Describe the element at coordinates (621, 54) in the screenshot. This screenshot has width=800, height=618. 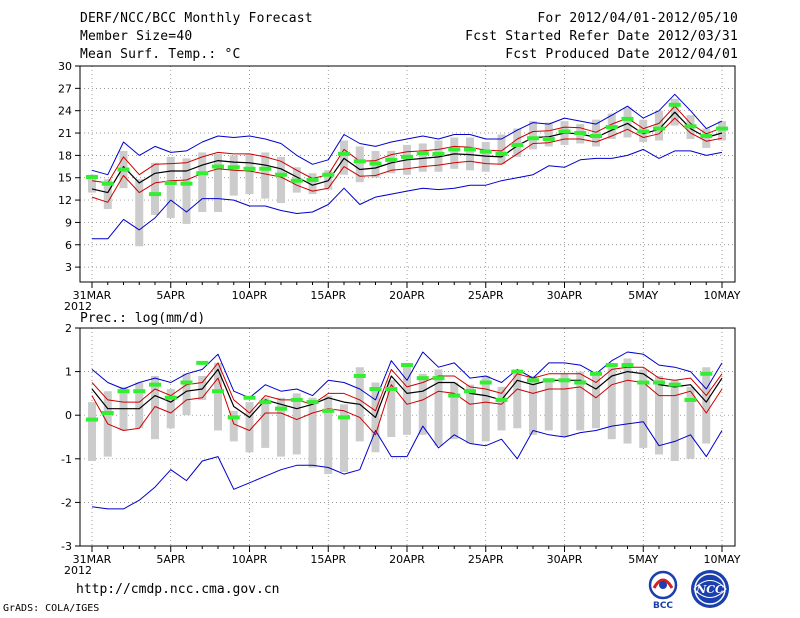
I see `forecast-produced-label: Fcst Produced Date 2012/04/01` at that location.